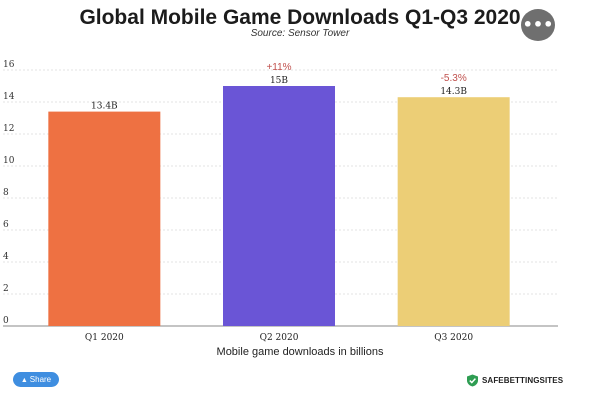 Image resolution: width=600 pixels, height=400 pixels. What do you see at coordinates (300, 352) in the screenshot?
I see `x-axis-title: Mobile game downloads in billions` at bounding box center [300, 352].